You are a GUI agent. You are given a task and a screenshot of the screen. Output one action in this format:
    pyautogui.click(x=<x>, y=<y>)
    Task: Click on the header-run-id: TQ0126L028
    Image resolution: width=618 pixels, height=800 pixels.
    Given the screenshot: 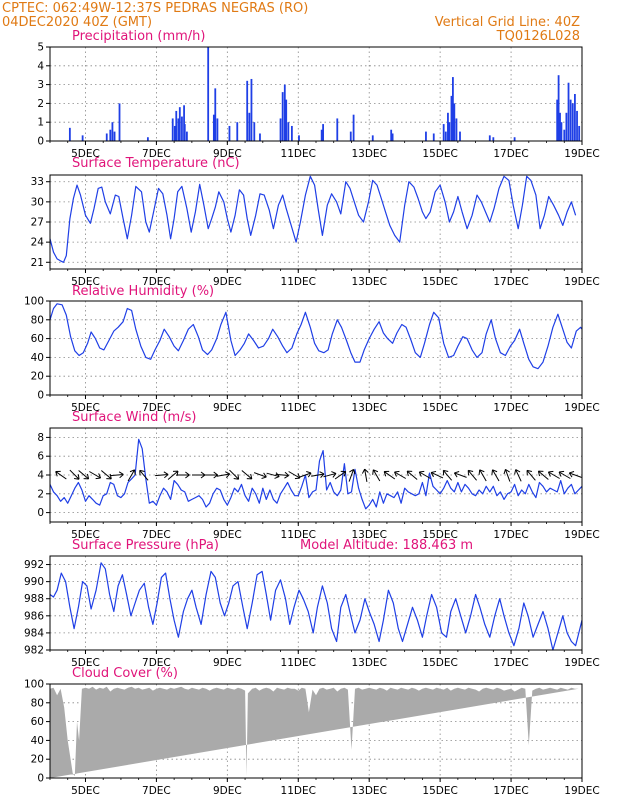 What is the action you would take?
    pyautogui.click(x=538, y=36)
    